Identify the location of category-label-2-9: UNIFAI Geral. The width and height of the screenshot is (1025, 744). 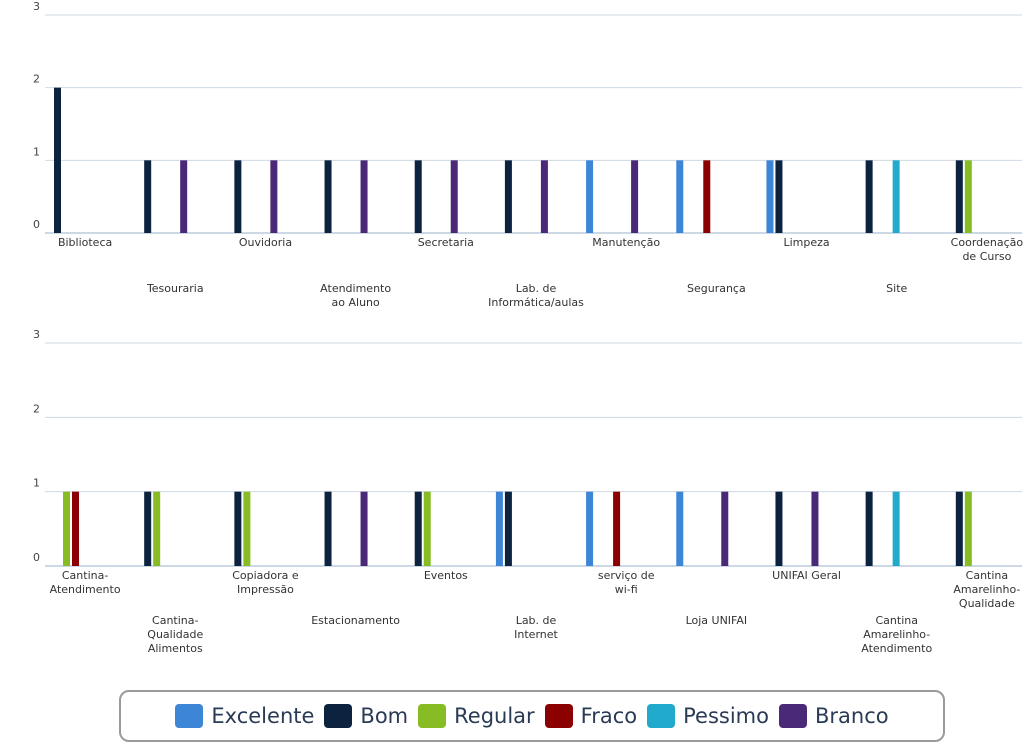
(806, 575).